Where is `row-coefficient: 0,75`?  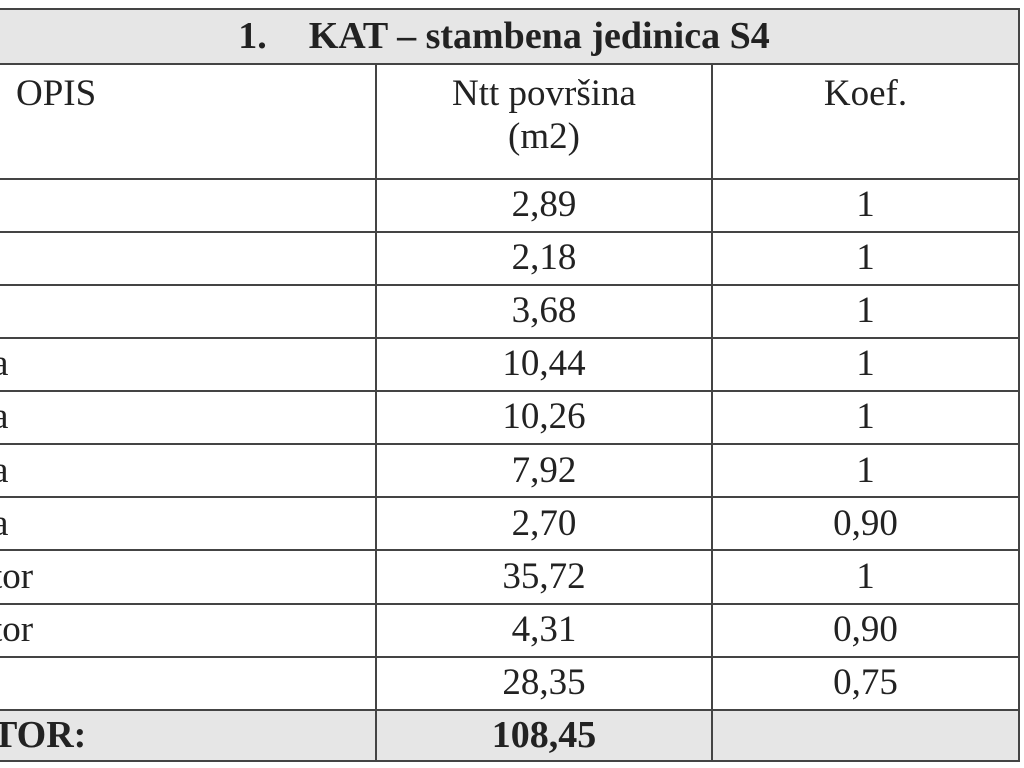 row-coefficient: 0,75 is located at coordinates (865, 683).